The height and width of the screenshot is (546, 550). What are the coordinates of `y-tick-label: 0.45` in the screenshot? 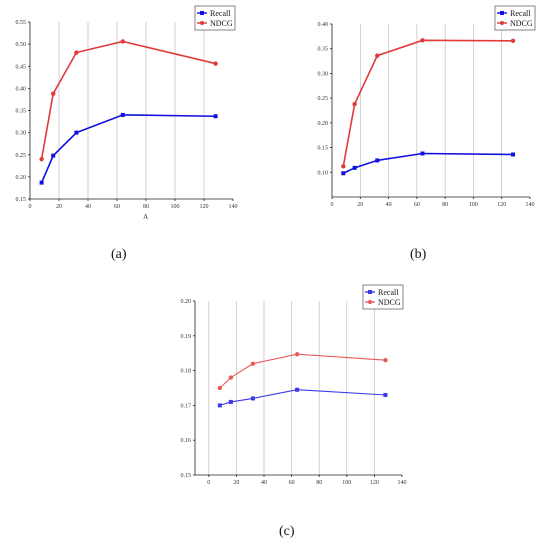 It's located at (21, 67).